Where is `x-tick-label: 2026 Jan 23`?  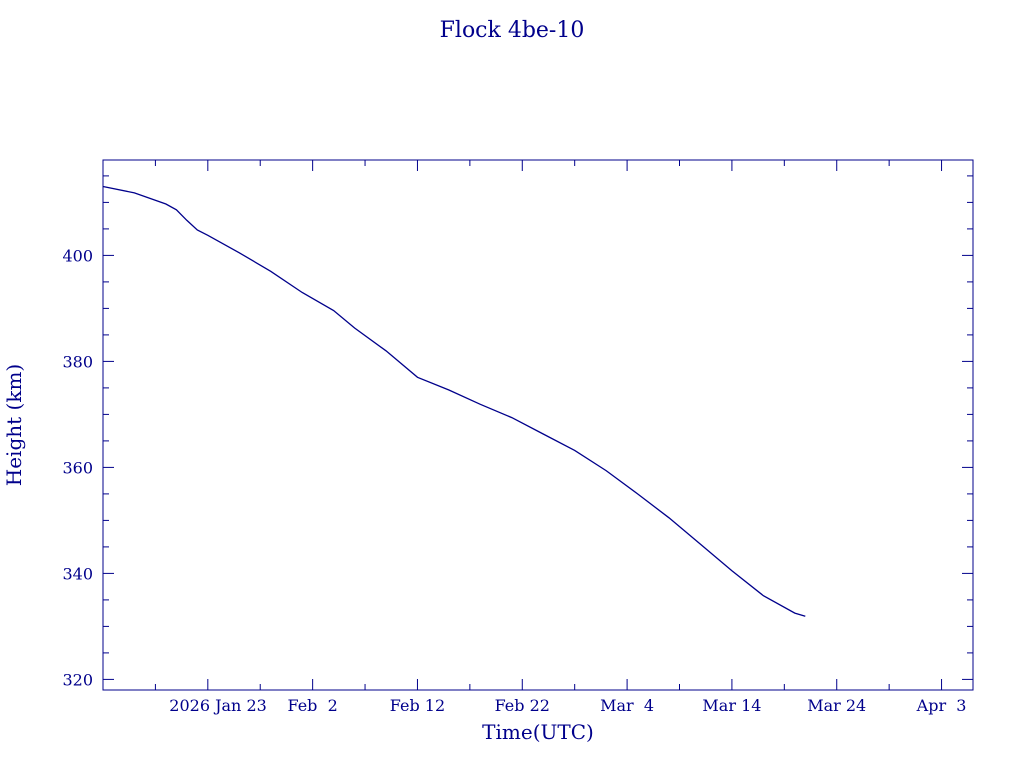 x-tick-label: 2026 Jan 23 is located at coordinates (218, 705).